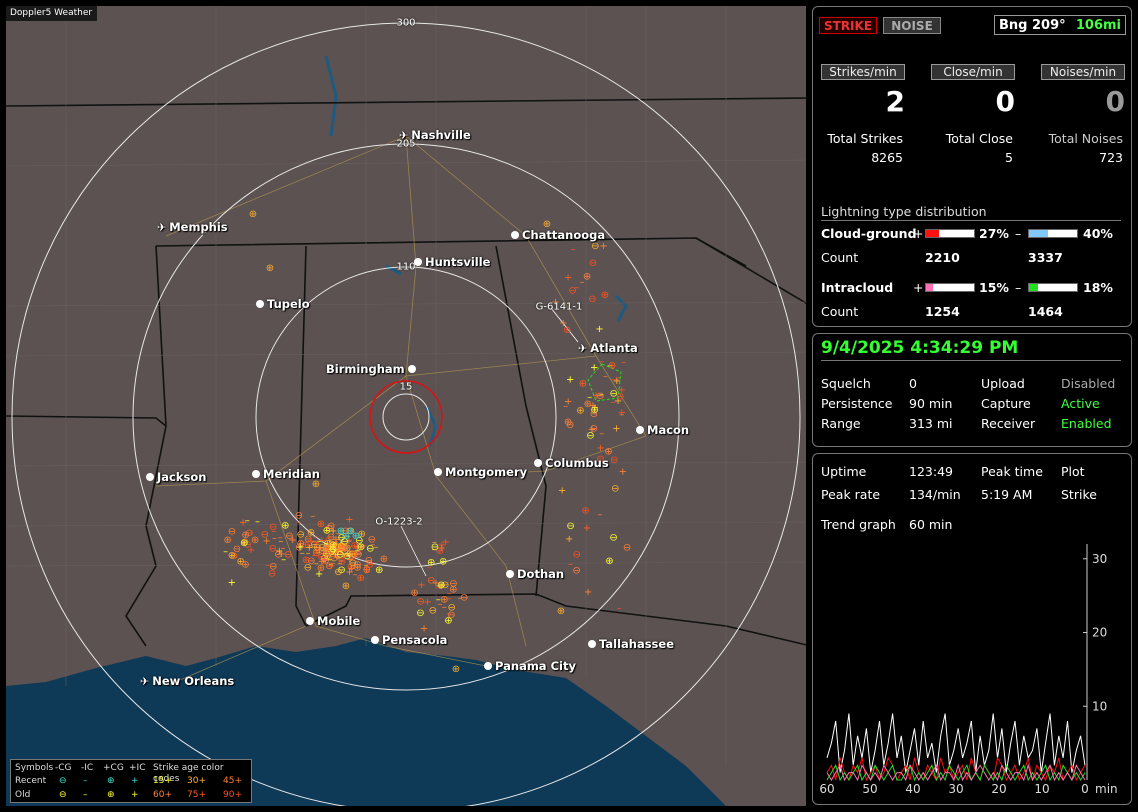 The image size is (1138, 812). I want to click on city-chattanooga: Chattanooga, so click(558, 235).